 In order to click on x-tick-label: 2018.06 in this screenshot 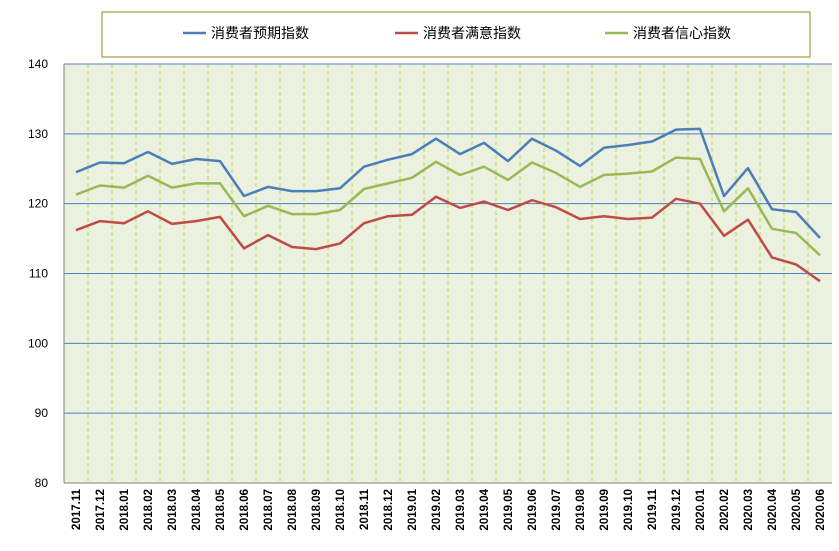, I will do `click(245, 510)`.